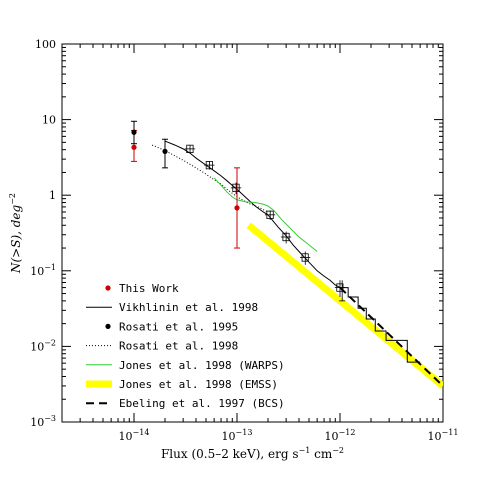 The width and height of the screenshot is (485, 485). What do you see at coordinates (178, 346) in the screenshot?
I see `legend-label-rosati-et-al-1998: Rosati et al. 1998` at bounding box center [178, 346].